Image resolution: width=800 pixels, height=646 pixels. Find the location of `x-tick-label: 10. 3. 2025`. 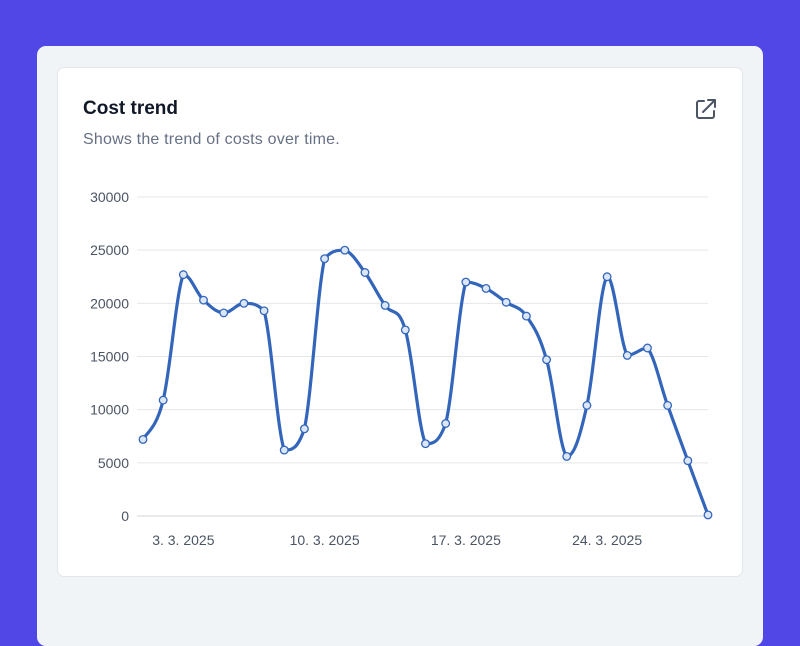

x-tick-label: 10. 3. 2025 is located at coordinates (325, 540).